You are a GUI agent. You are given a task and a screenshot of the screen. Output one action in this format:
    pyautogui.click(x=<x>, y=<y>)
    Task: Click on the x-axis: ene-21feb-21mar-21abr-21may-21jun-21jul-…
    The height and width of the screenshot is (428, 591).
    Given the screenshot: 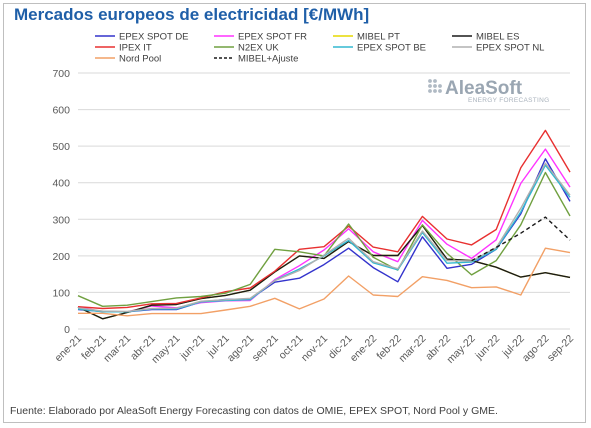 What is the action you would take?
    pyautogui.click(x=315, y=349)
    